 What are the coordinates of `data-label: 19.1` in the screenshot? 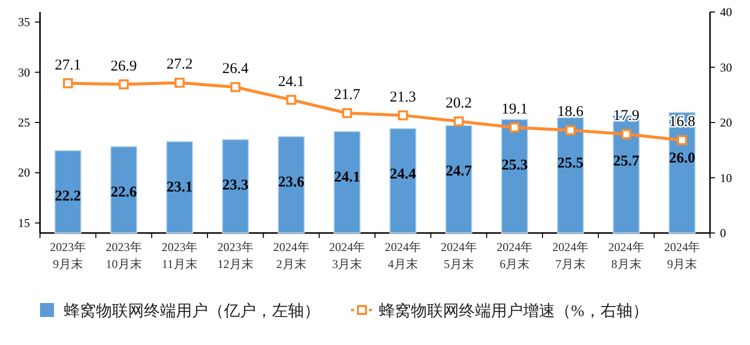 It's located at (514, 109).